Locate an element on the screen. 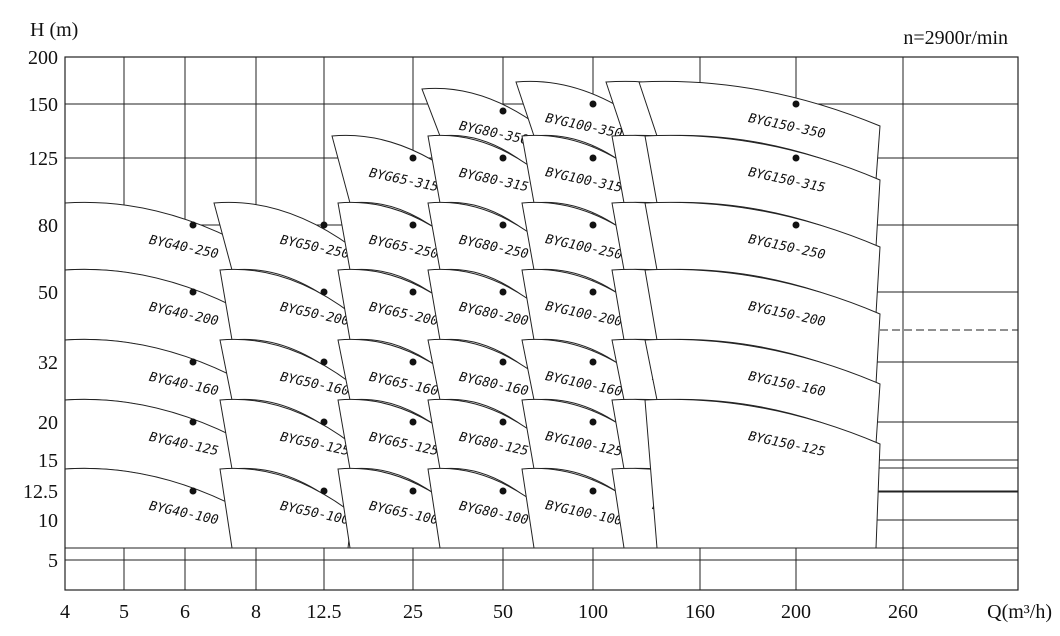  y-tick-label: 5 is located at coordinates (53, 561).